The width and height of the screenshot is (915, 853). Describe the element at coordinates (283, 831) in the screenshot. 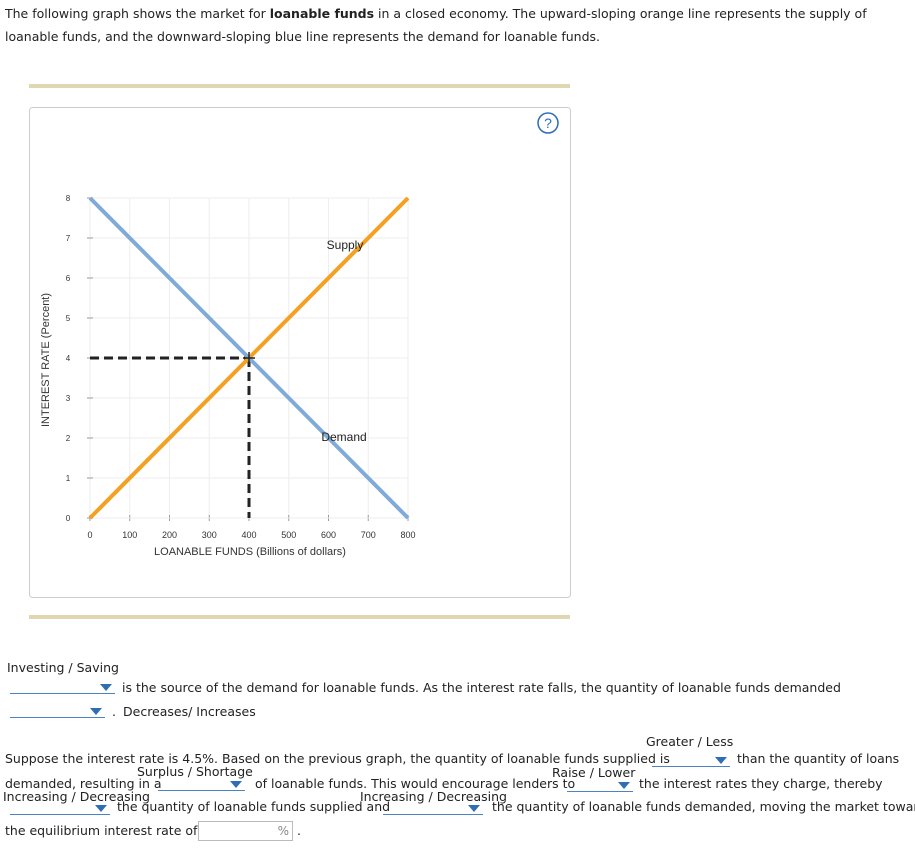

I see `unit: %` at that location.